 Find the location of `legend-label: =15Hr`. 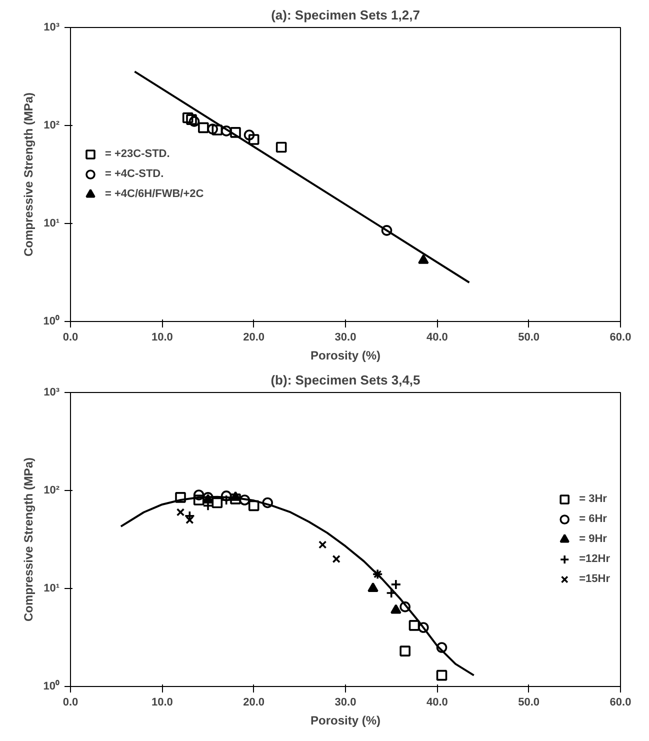

legend-label: =15Hr is located at coordinates (594, 579).